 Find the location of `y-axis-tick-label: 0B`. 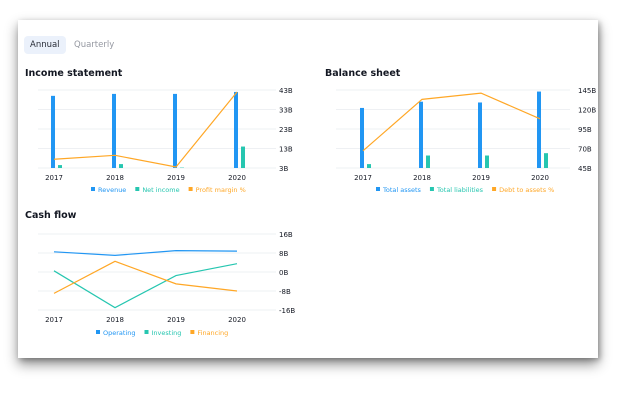

y-axis-tick-label: 0B is located at coordinates (283, 273).